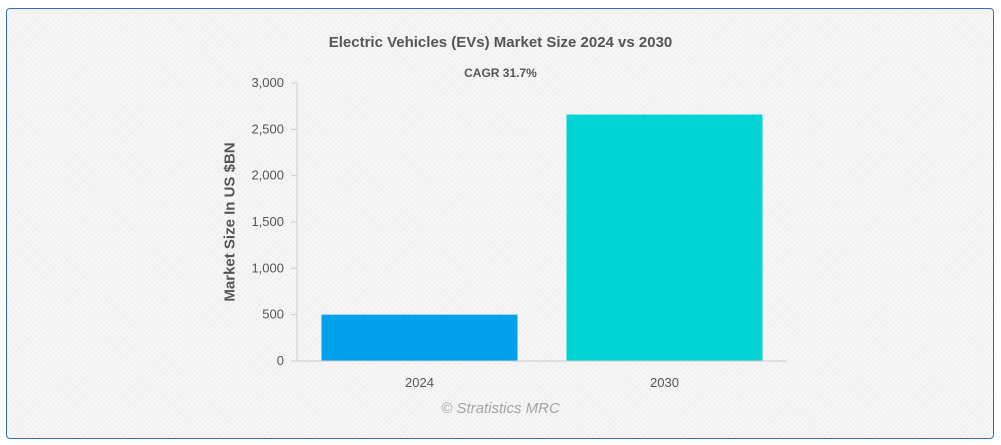  Describe the element at coordinates (280, 360) in the screenshot. I see `y-tick-label: 0` at that location.